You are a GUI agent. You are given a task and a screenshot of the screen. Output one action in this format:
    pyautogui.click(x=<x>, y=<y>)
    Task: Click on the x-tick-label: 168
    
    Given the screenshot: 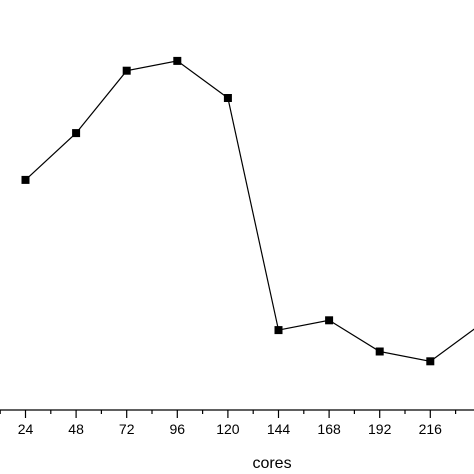 What is the action you would take?
    pyautogui.click(x=329, y=429)
    